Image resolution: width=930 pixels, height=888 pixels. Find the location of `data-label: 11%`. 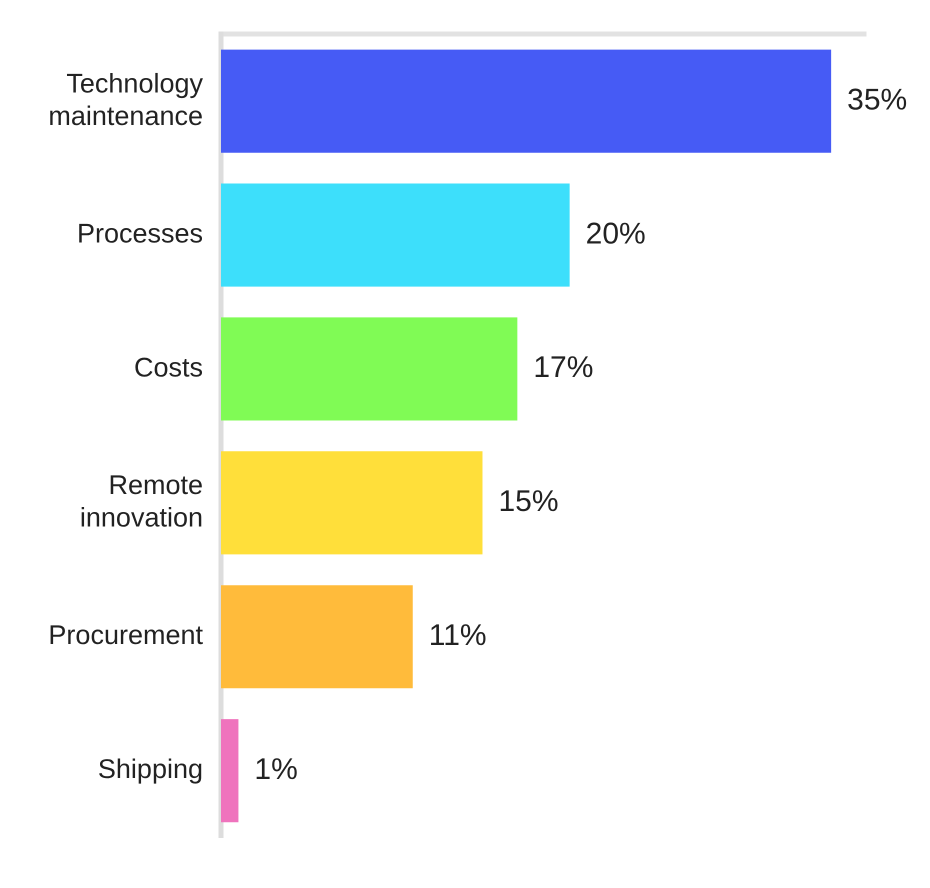

data-label: 11% is located at coordinates (457, 635).